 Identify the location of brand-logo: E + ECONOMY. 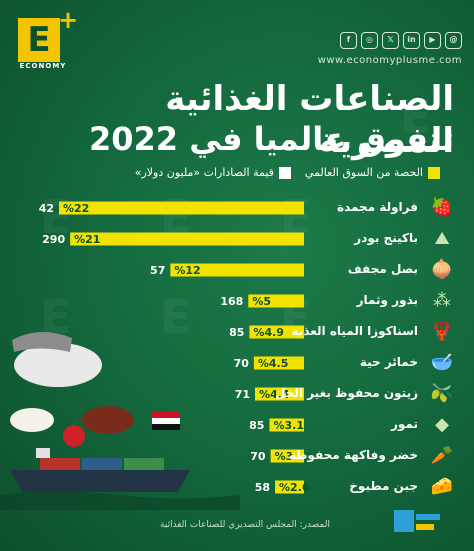
(45, 39).